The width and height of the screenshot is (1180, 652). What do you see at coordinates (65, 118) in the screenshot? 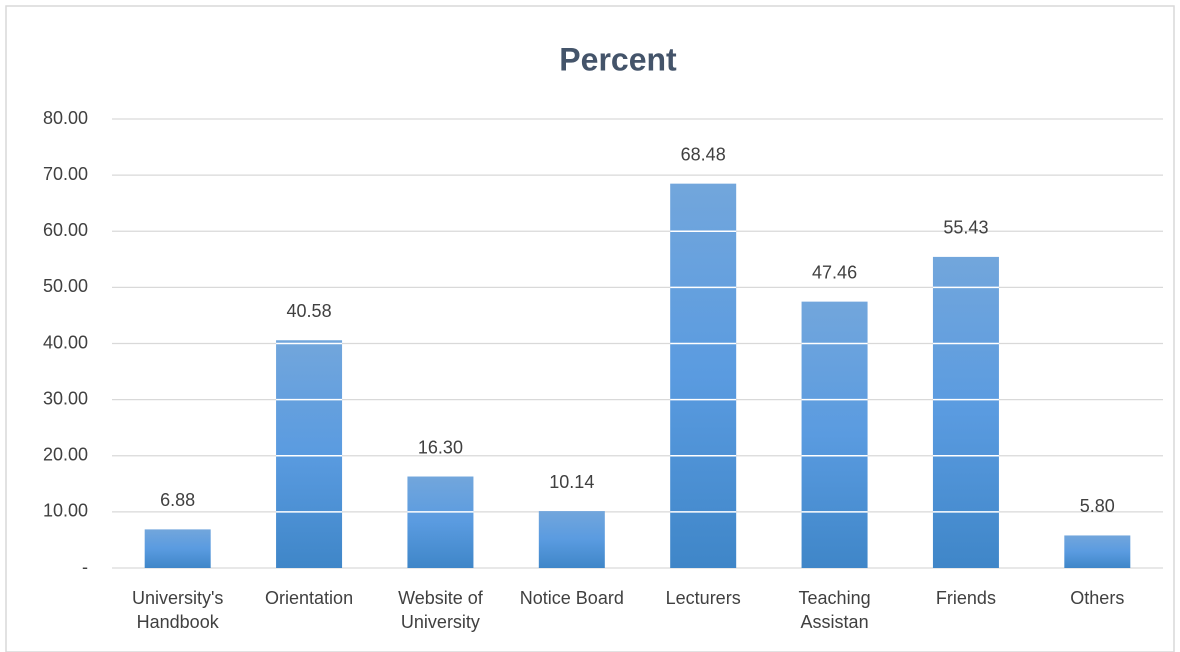
I see `y-tick-label: 80.00` at bounding box center [65, 118].